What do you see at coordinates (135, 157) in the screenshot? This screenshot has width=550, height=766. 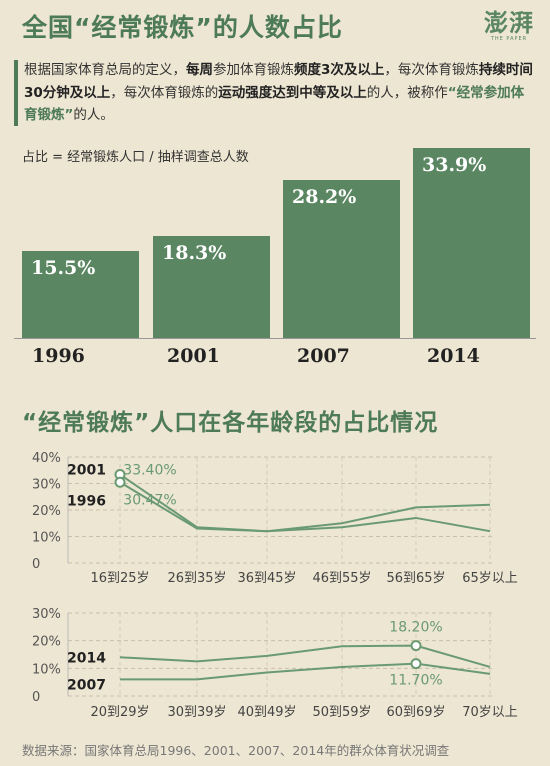 I see `formula-note: 占比 = 经常锻炼人口 / 抽样调查总人数` at bounding box center [135, 157].